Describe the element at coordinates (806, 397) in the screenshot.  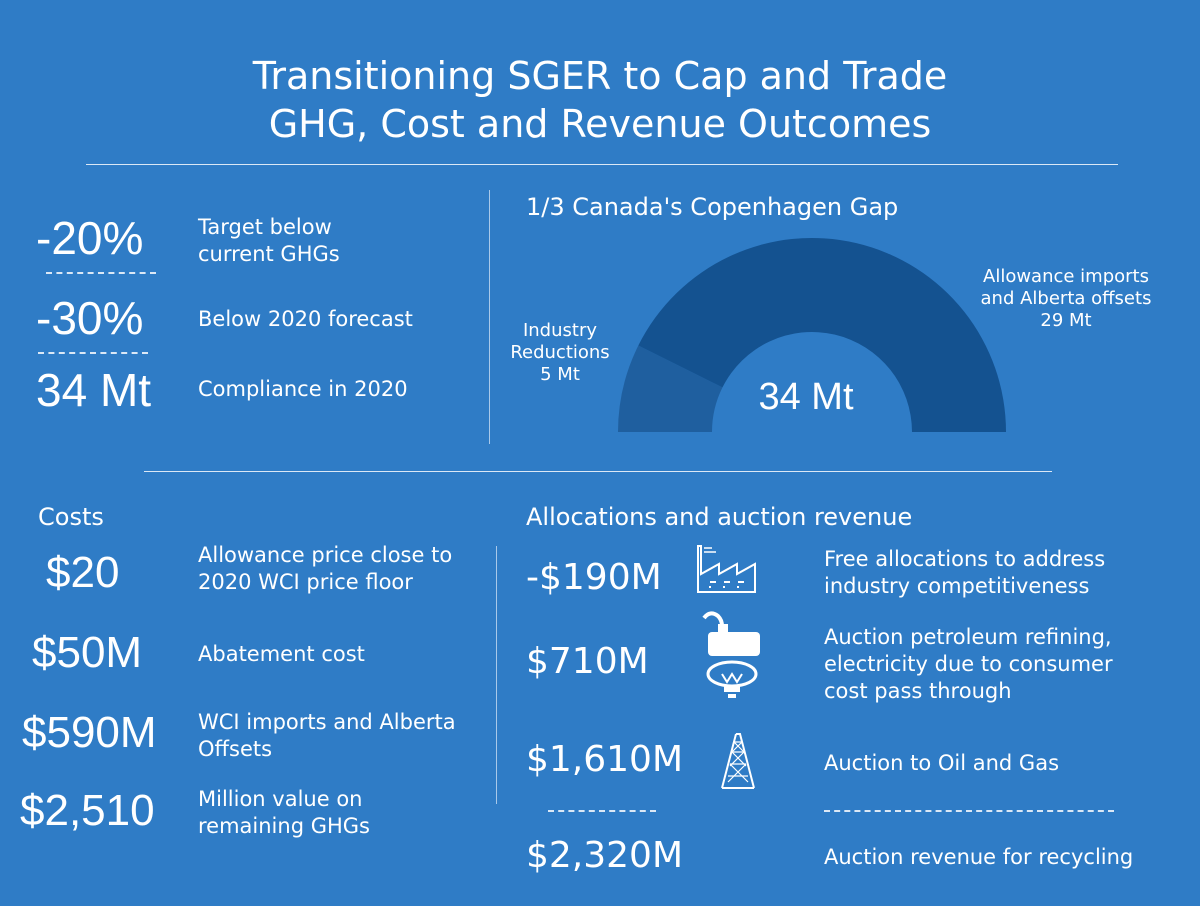
I see `gap-center-value: 34 Mt` at that location.